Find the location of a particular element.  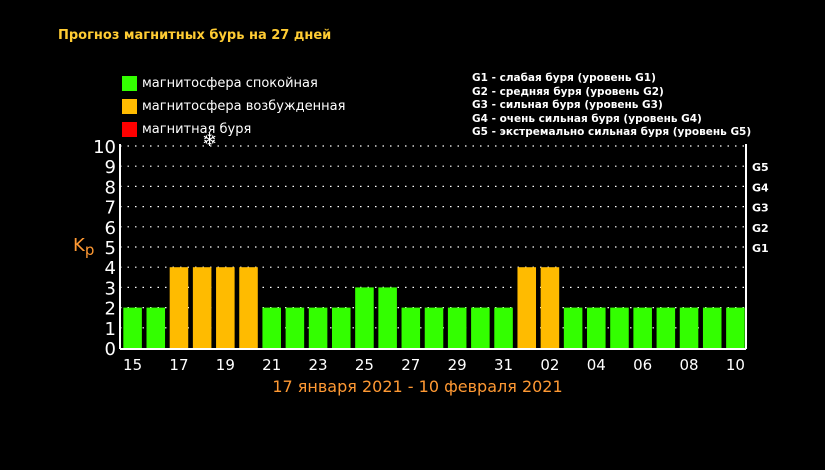

g-legend-g4: G4 - очень сильная буря (уровень G4) is located at coordinates (587, 118).